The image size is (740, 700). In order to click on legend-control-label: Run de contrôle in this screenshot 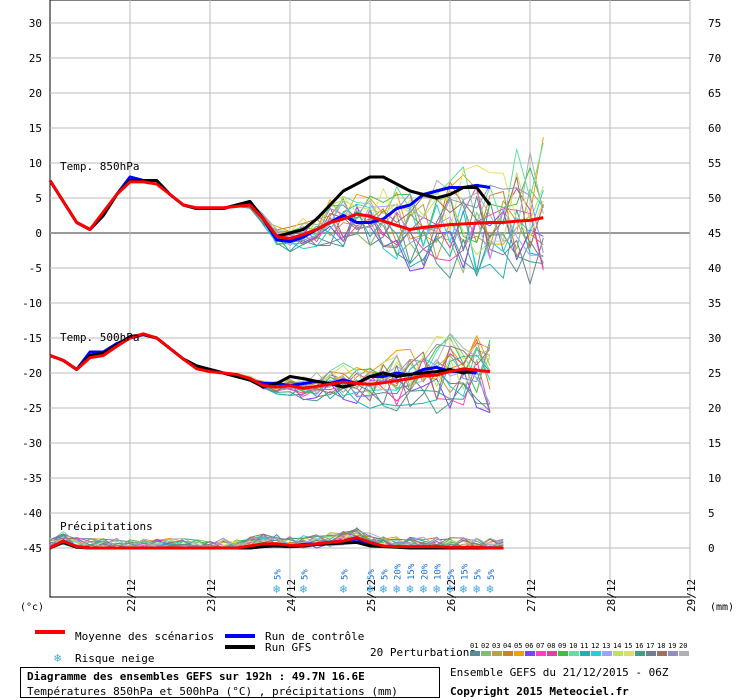, I will do `click(314, 636)`.